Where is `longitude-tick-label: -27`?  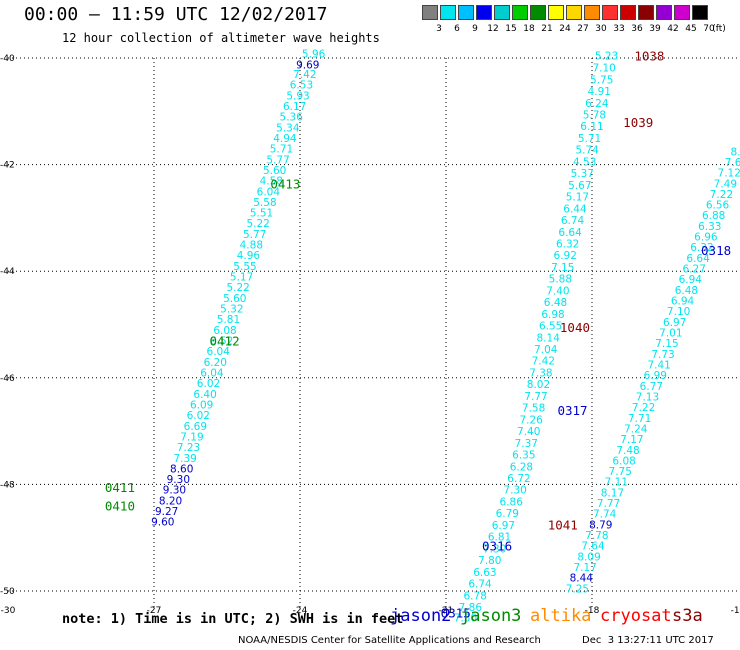
longitude-tick-label: -27 is located at coordinates (154, 611).